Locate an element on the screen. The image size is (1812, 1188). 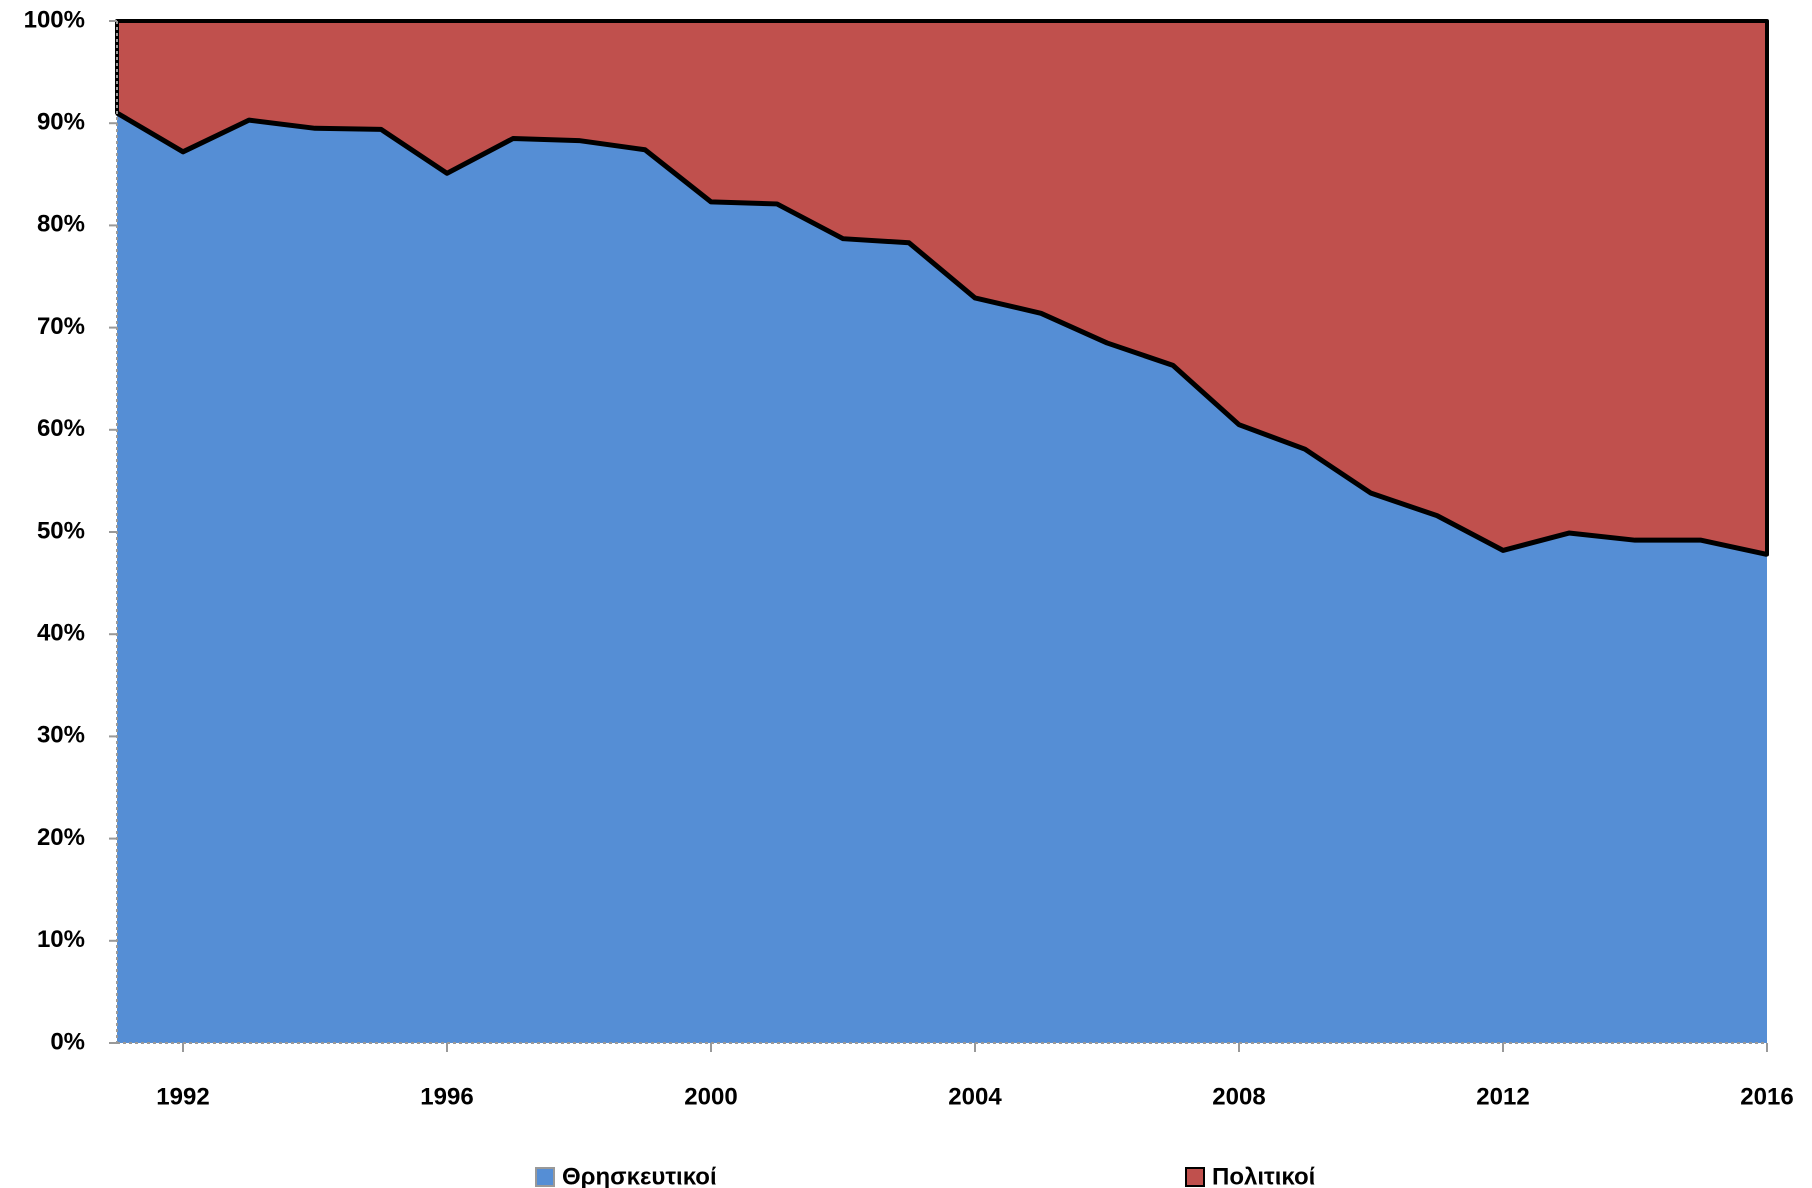
y-tick-label: 90% is located at coordinates (61, 122).